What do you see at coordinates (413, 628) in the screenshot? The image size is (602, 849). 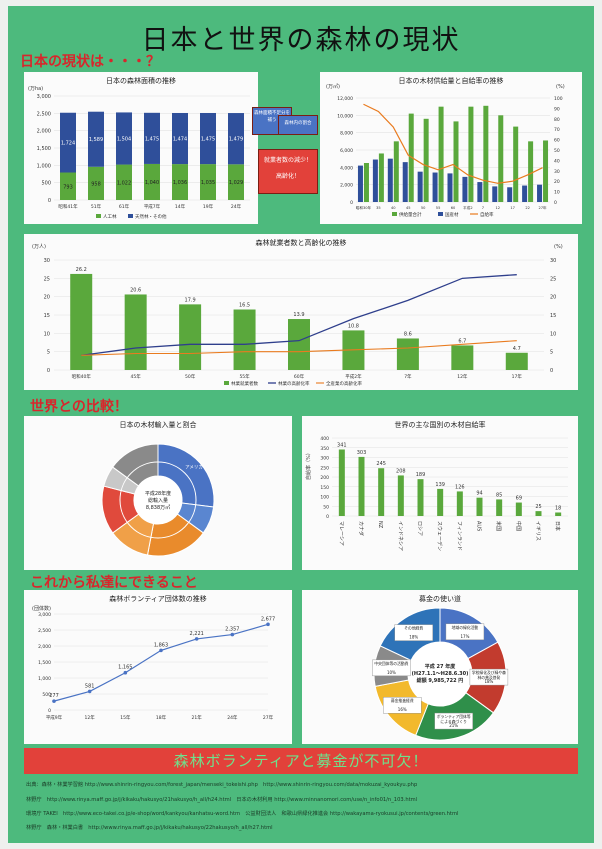 I see `slice-label: その他経費` at bounding box center [413, 628].